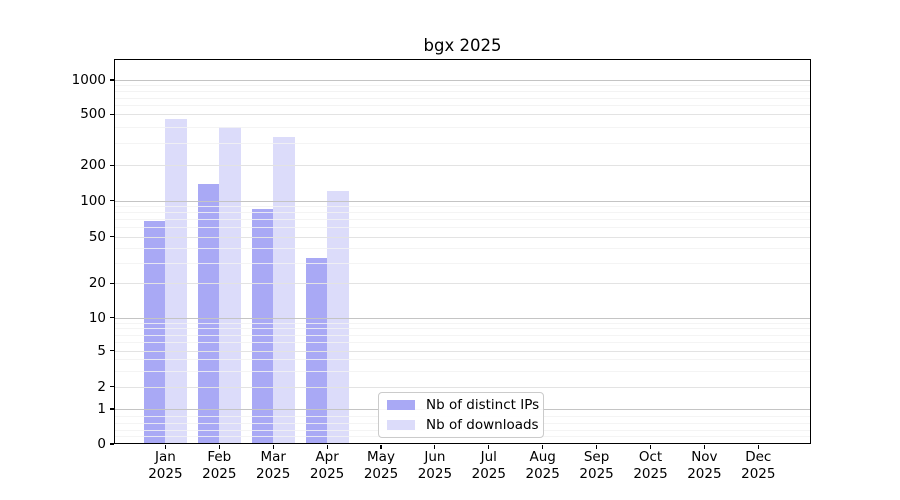 Image resolution: width=900 pixels, height=500 pixels. I want to click on legend-label-distinct-ips: Nb of distinct IPs, so click(483, 405).